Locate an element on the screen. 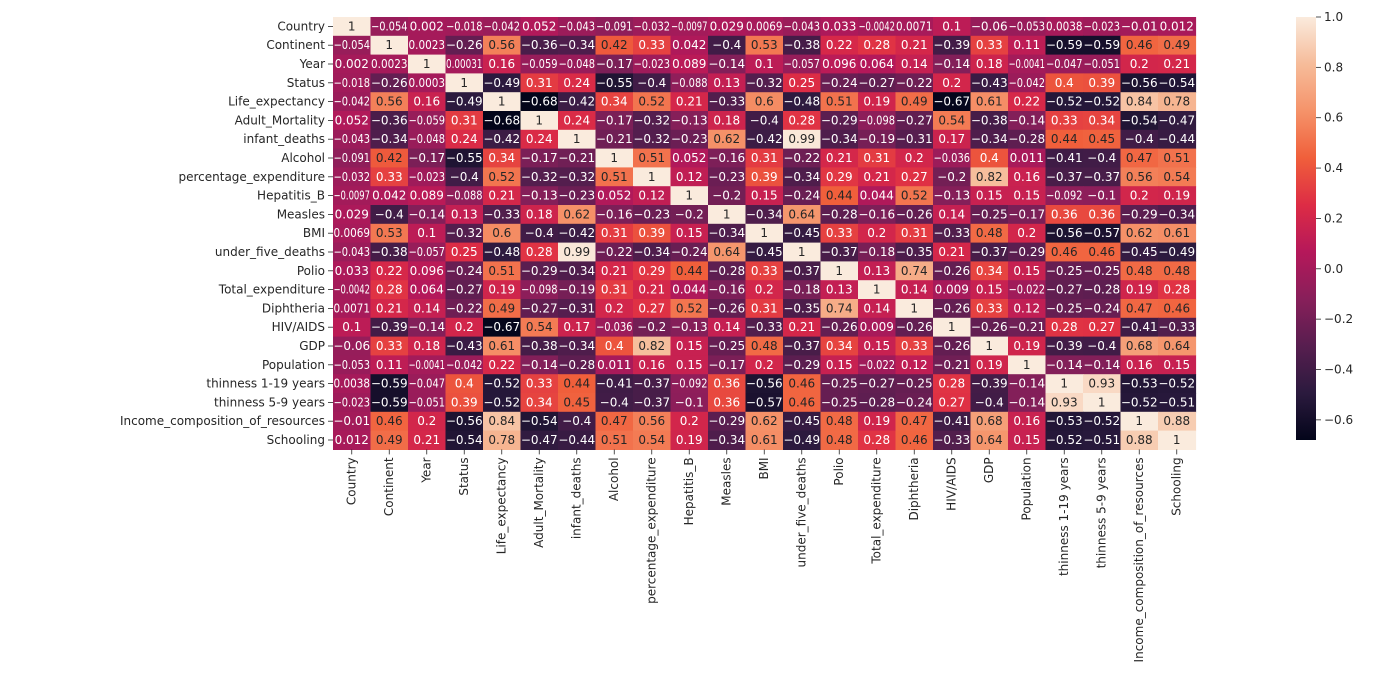  cell-value-label: −0.36 is located at coordinates (389, 120).